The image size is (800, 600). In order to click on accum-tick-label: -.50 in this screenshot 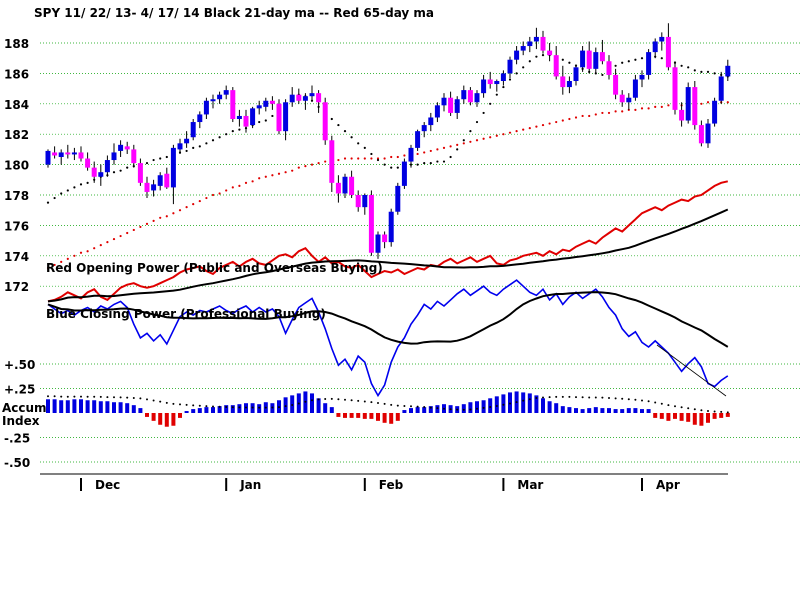, I will do `click(17, 463)`.